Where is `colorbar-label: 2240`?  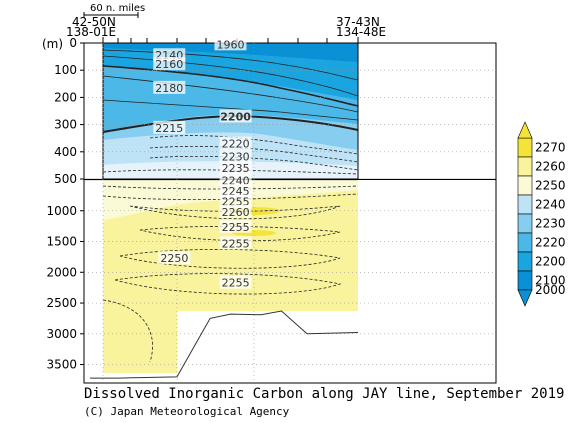
colorbar-label: 2240 is located at coordinates (550, 205).